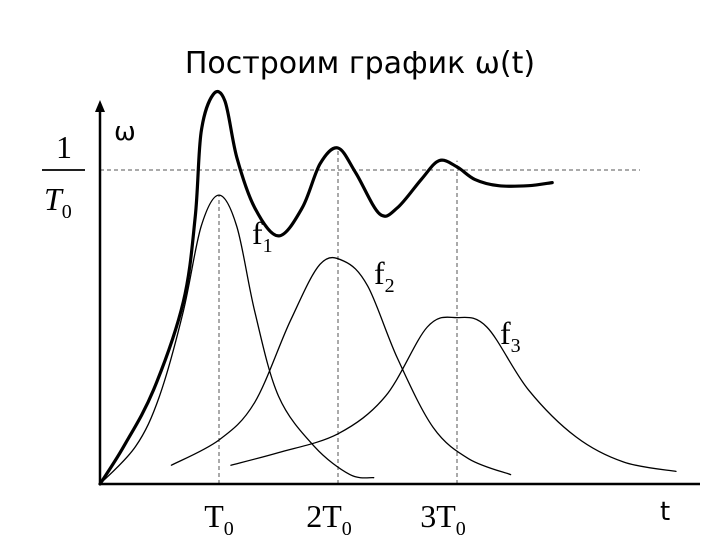 The width and height of the screenshot is (720, 540). What do you see at coordinates (324, 516) in the screenshot?
I see `x-tick-label-2-base: 2T` at bounding box center [324, 516].